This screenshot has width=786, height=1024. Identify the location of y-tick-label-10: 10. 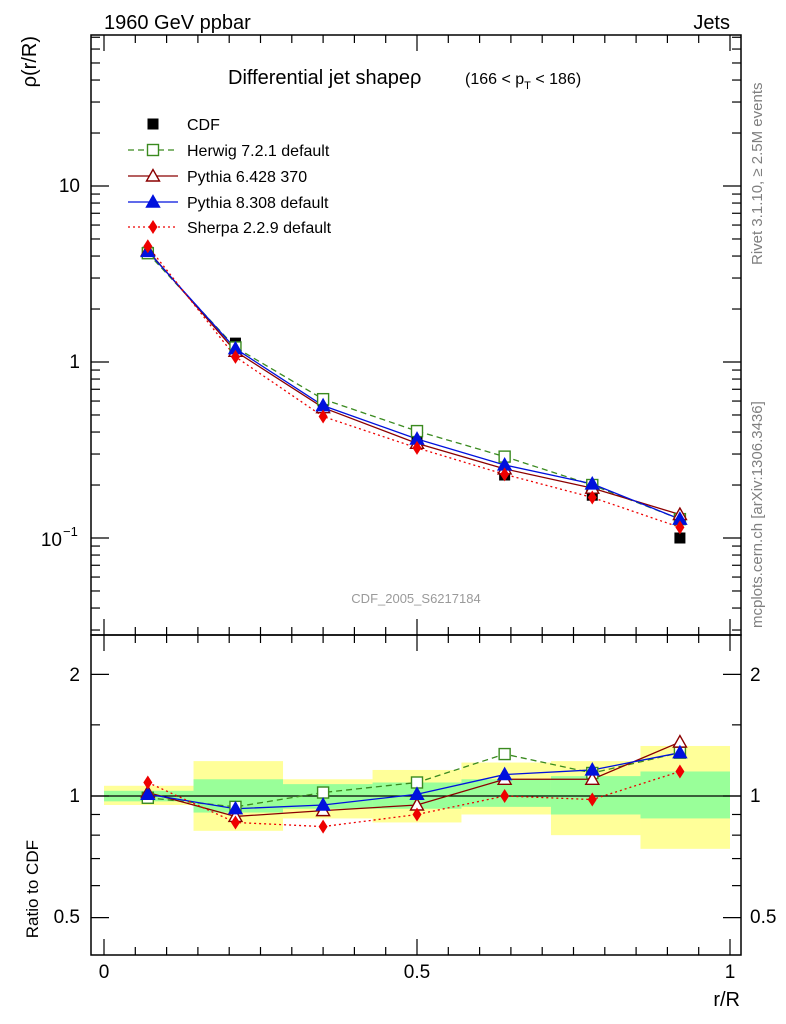
(69, 186).